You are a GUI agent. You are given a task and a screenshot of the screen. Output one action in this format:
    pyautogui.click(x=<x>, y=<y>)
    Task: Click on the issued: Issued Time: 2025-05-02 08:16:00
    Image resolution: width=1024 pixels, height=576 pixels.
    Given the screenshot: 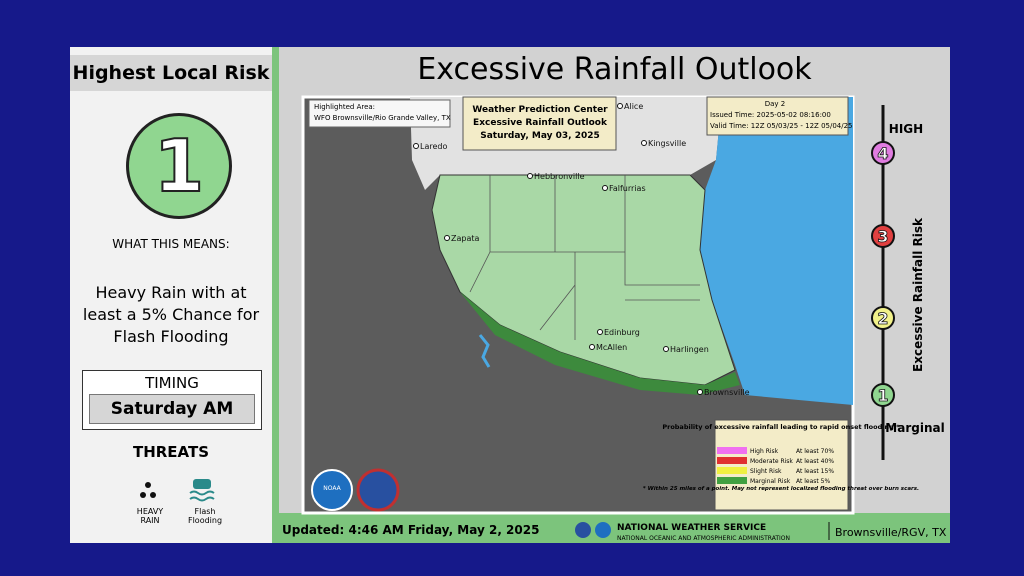 What is the action you would take?
    pyautogui.click(x=770, y=115)
    